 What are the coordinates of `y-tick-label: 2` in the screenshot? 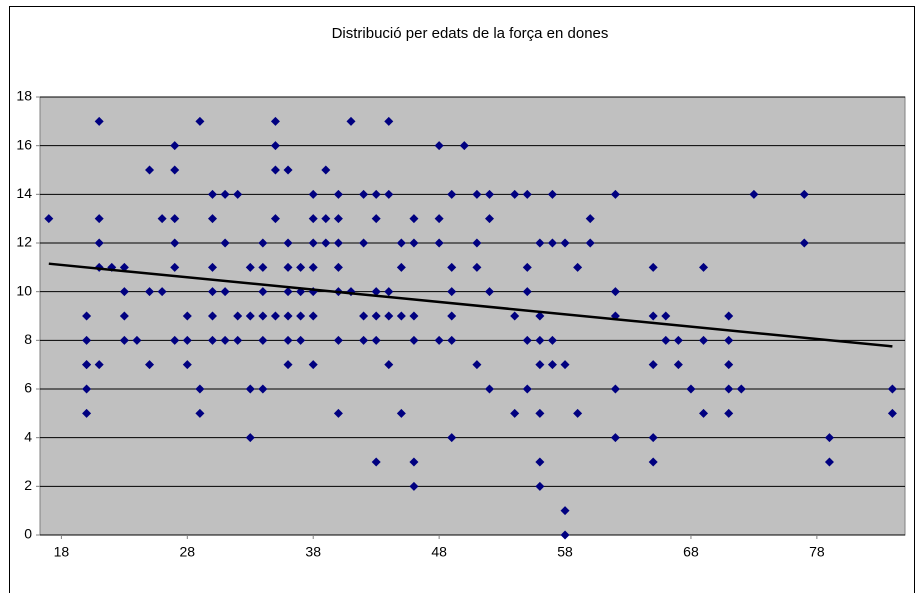 It's located at (28, 485).